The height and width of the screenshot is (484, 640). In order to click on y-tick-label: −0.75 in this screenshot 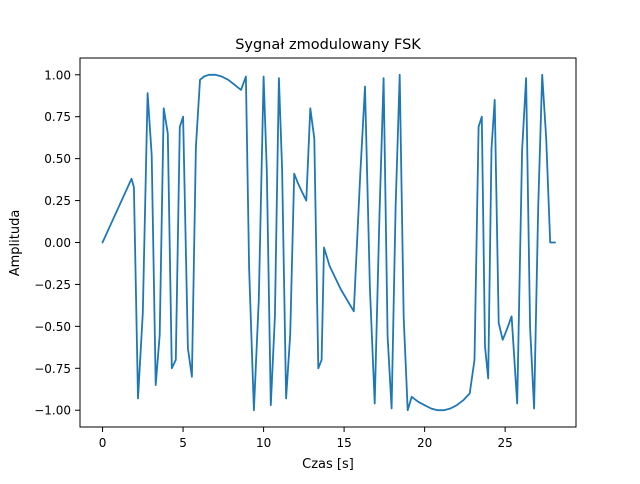, I will do `click(52, 369)`.